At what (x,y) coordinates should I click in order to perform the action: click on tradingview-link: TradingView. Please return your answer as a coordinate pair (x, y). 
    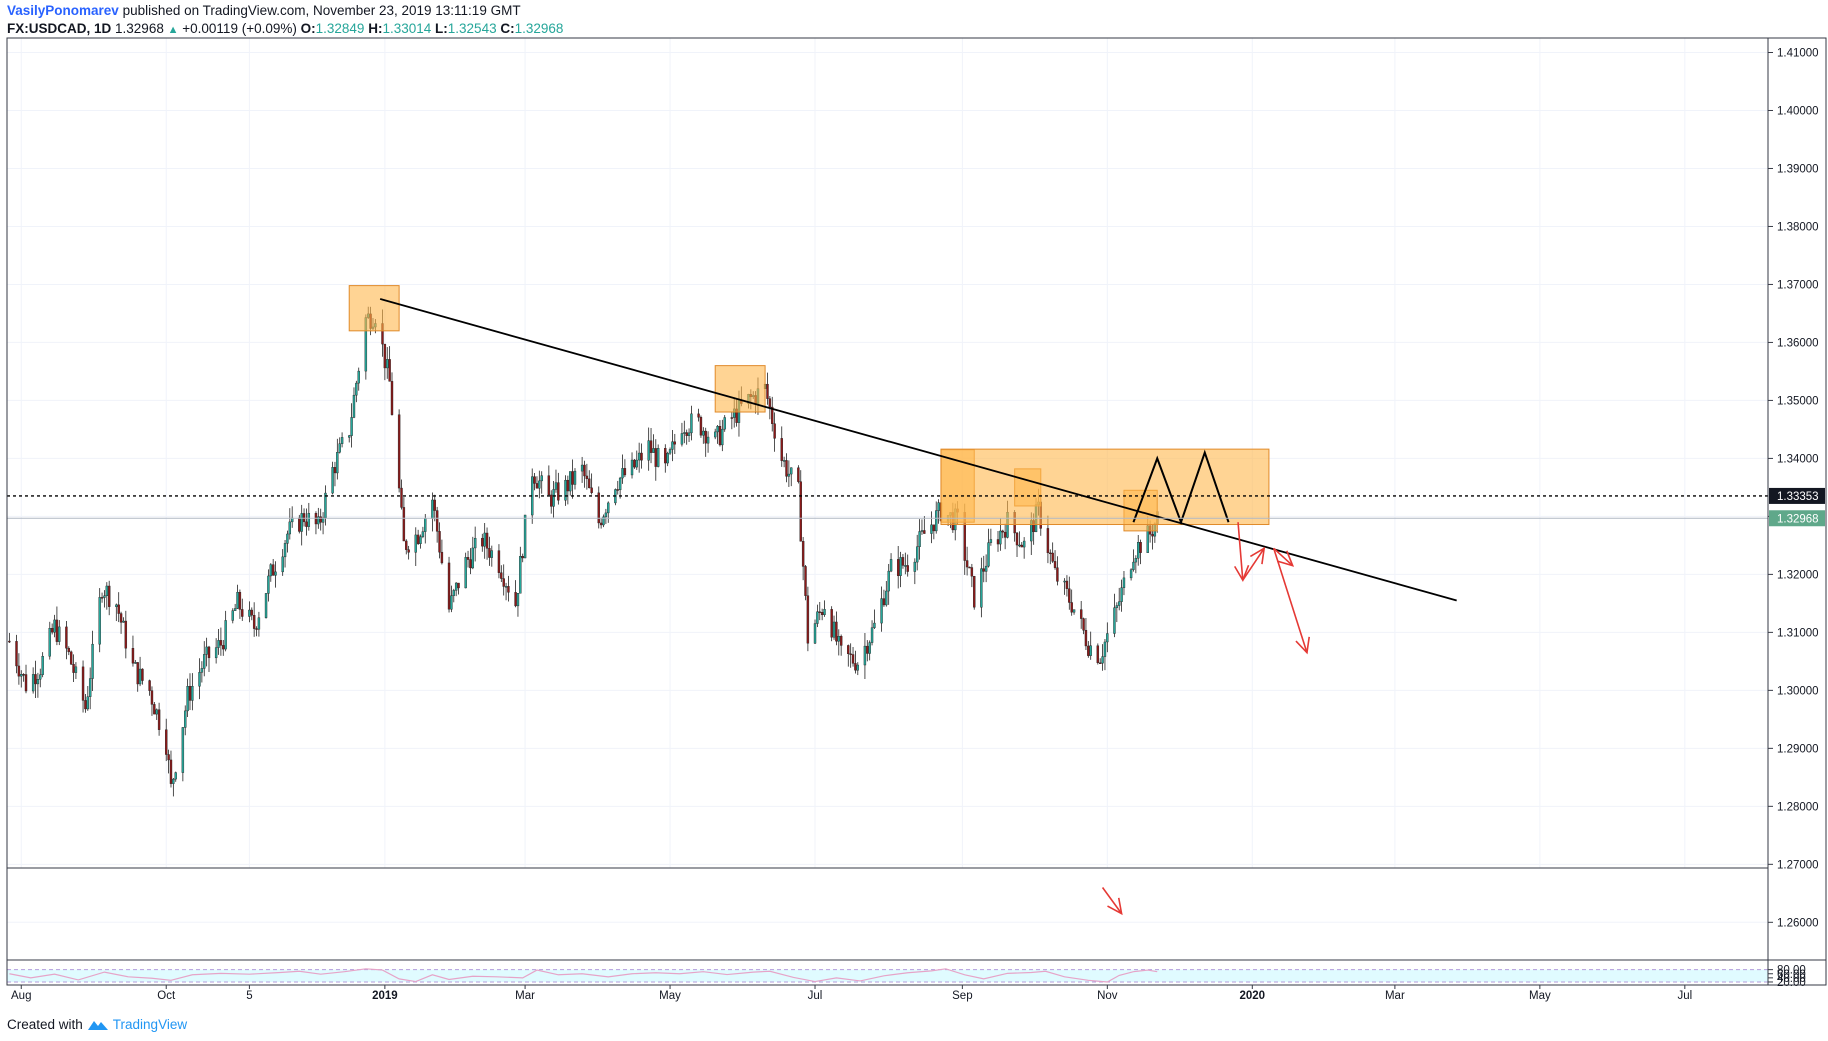
    Looking at the image, I should click on (150, 1024).